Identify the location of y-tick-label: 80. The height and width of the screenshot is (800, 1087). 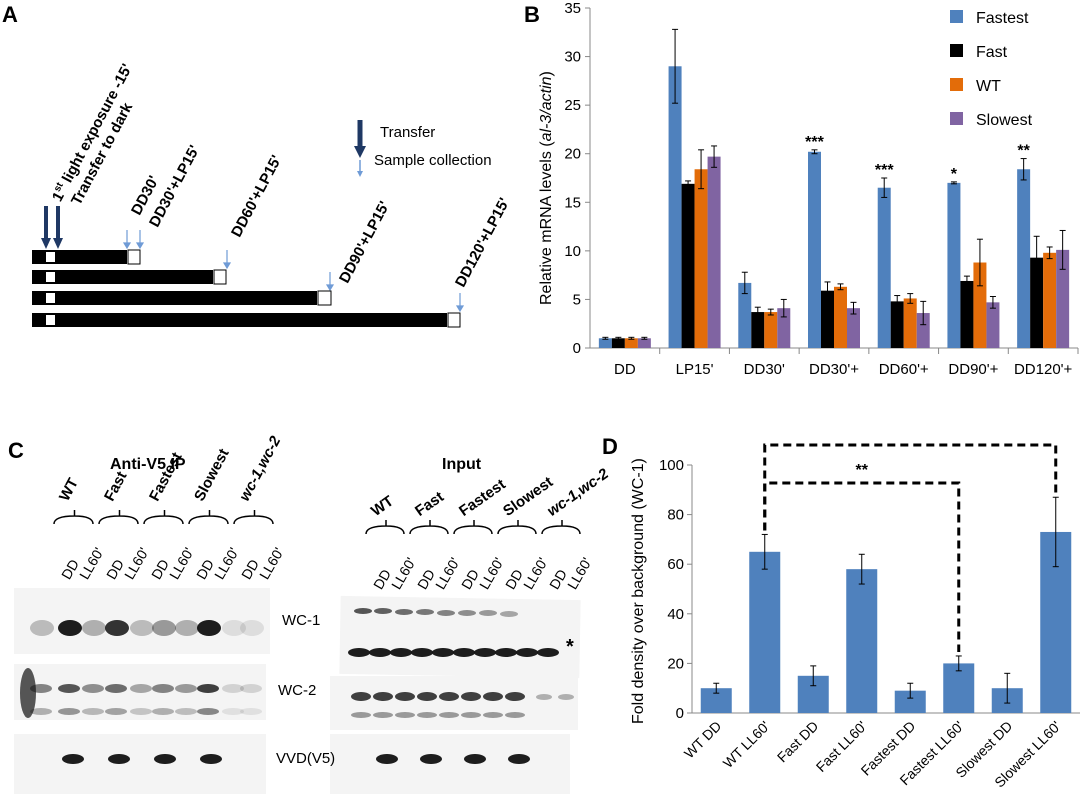
(675, 515).